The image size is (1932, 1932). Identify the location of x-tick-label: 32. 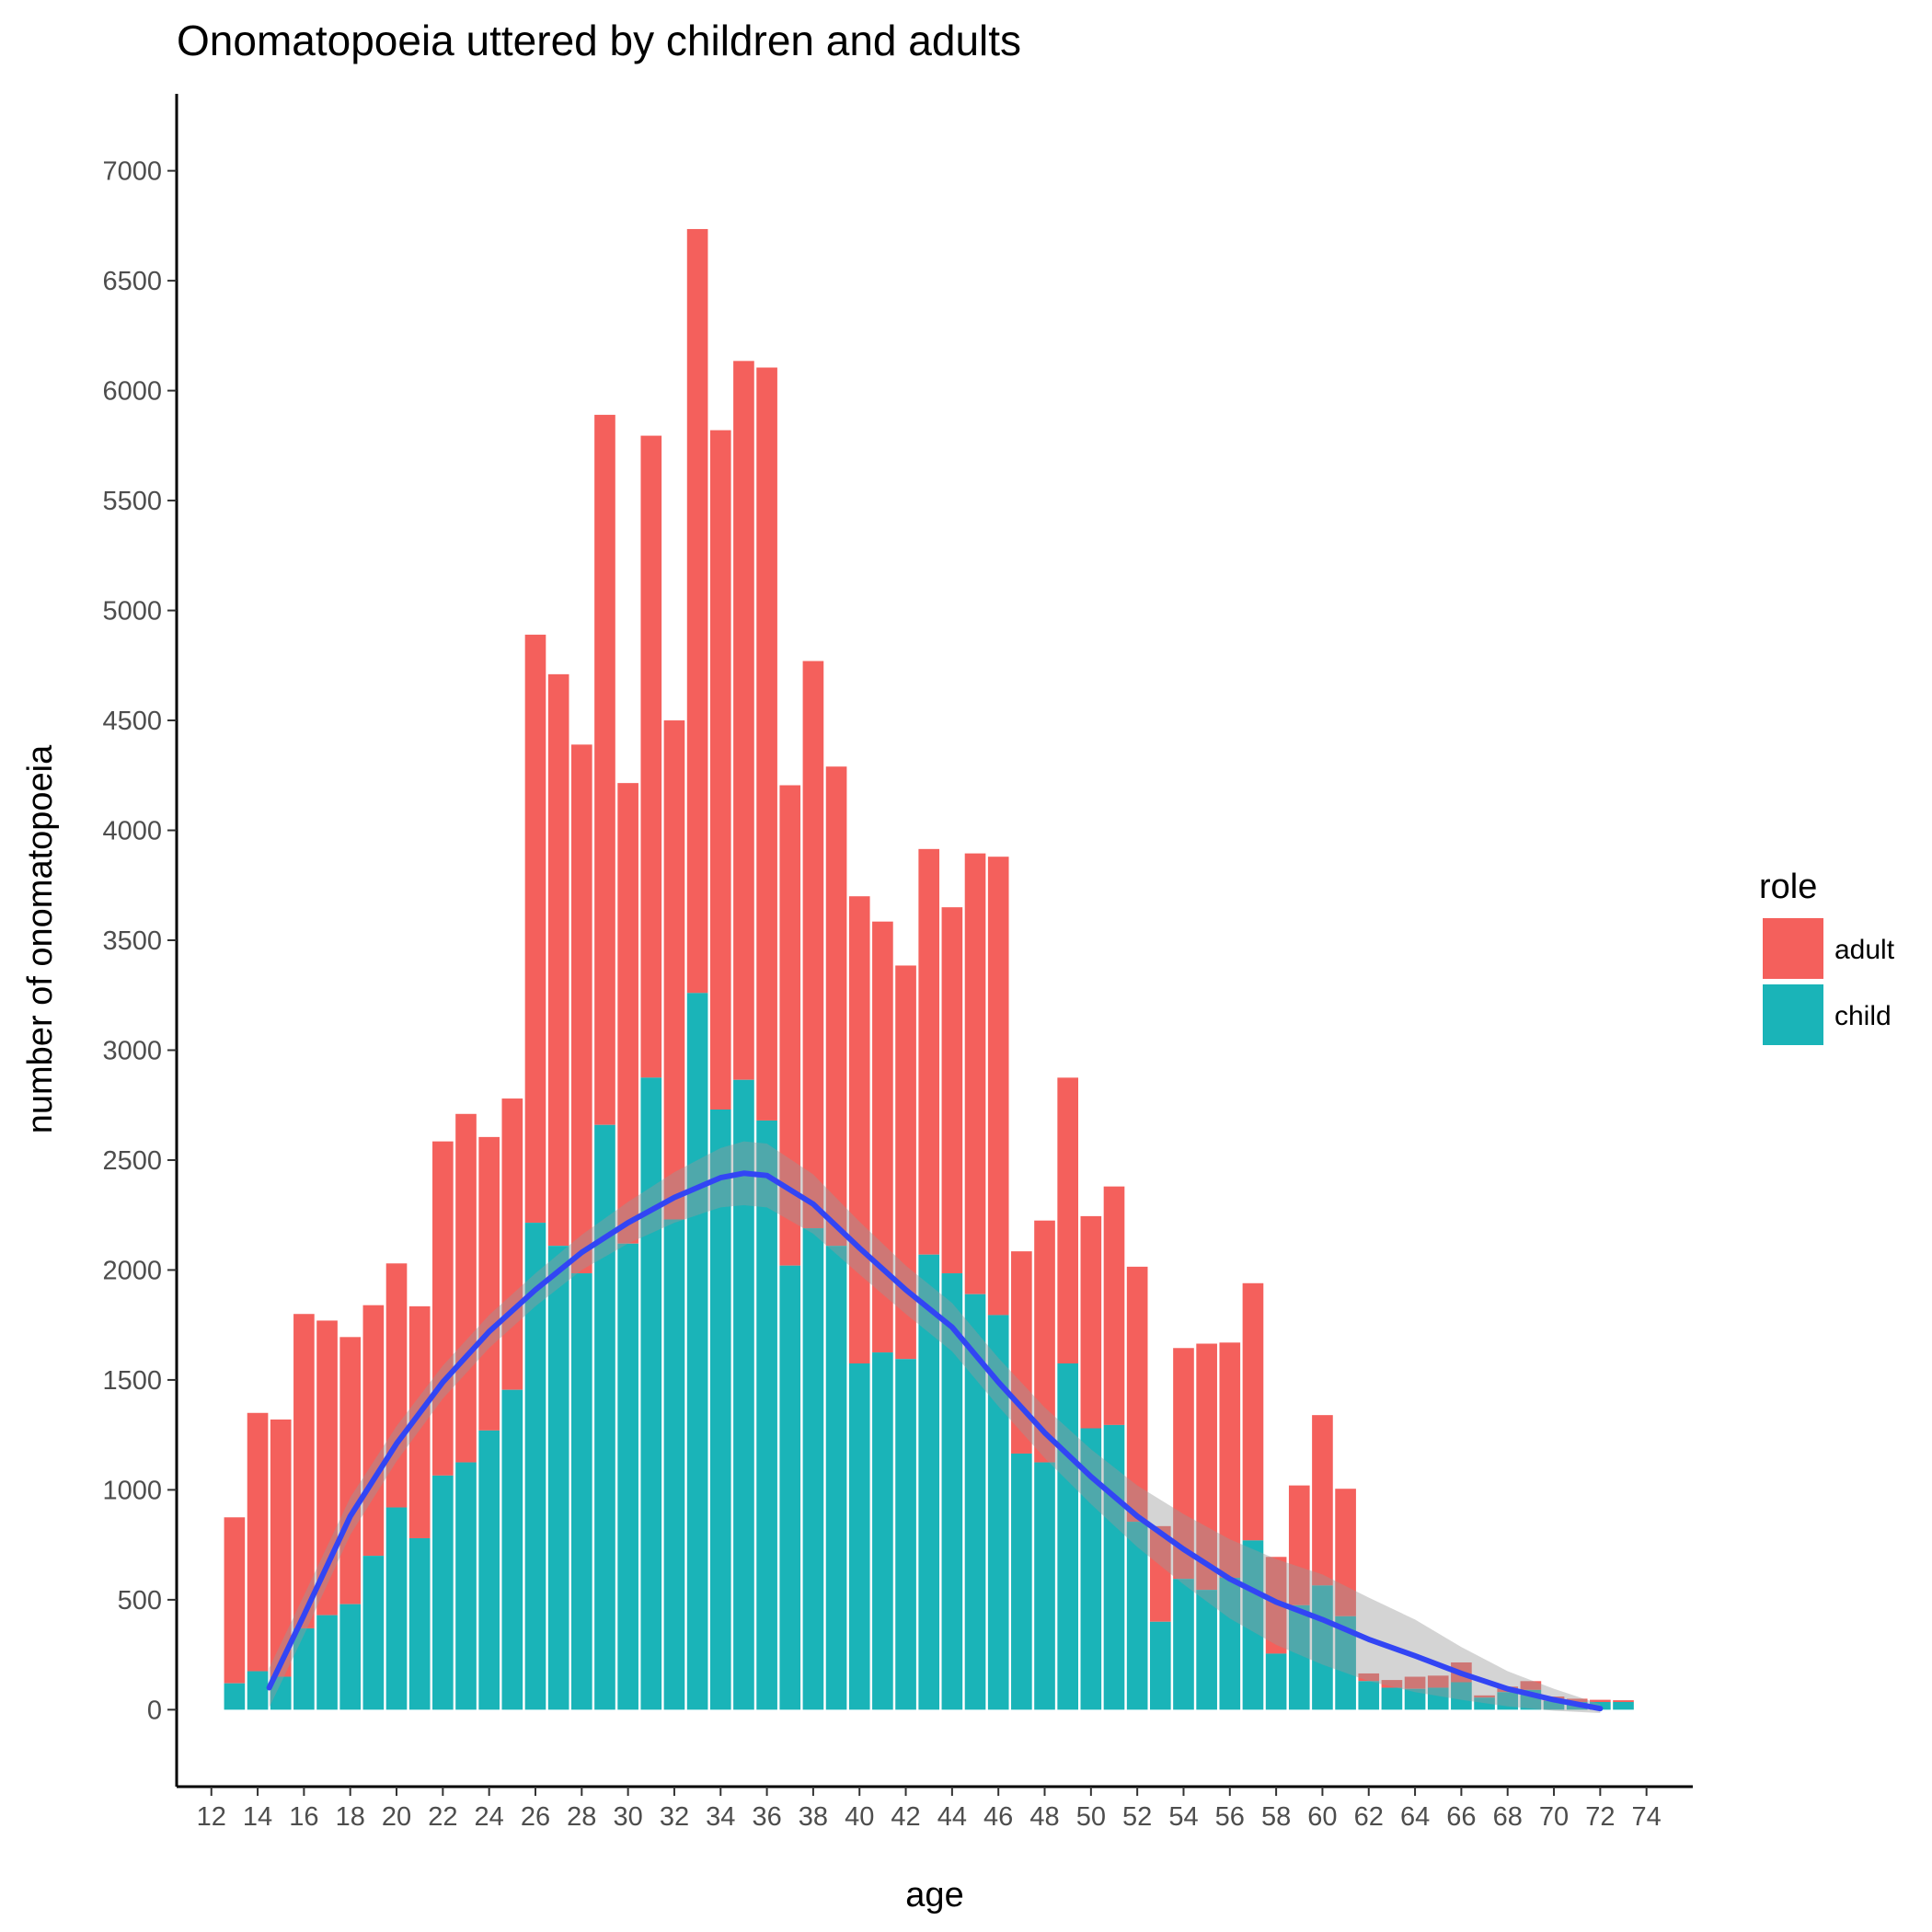
(674, 1817).